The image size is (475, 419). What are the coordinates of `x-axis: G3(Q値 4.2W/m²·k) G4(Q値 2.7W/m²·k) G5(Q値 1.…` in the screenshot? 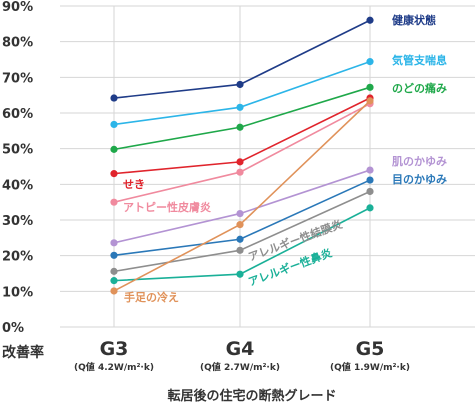 It's located at (242, 355).